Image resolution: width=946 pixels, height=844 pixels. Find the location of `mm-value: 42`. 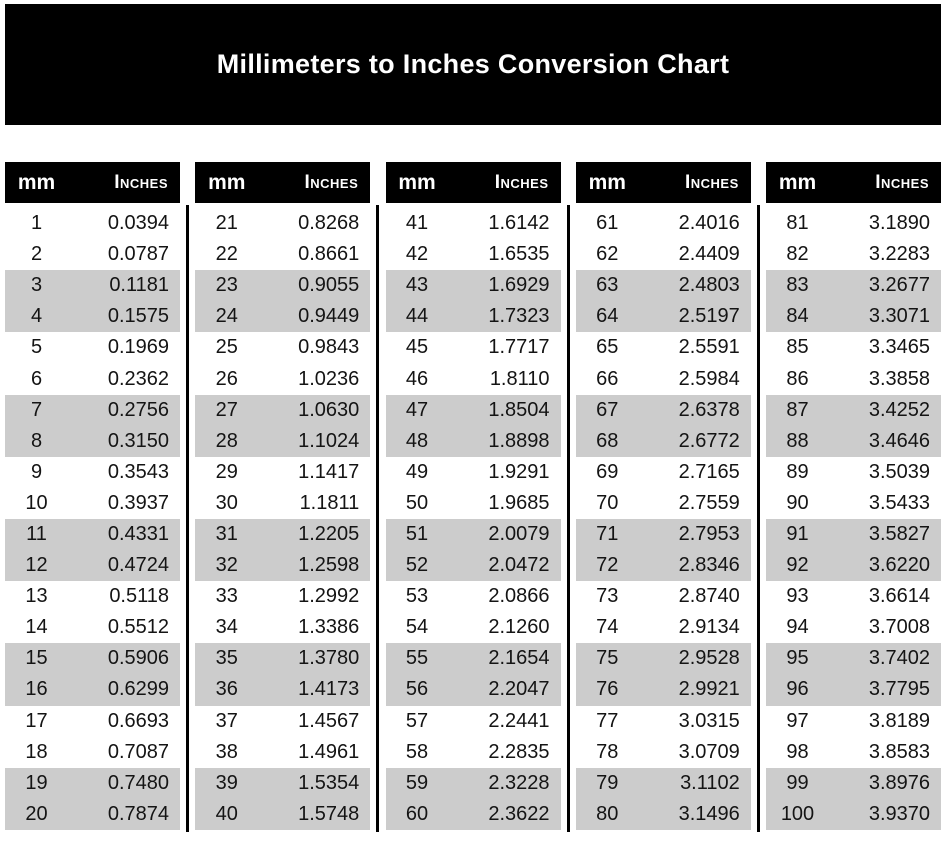

mm-value: 42 is located at coordinates (417, 254).